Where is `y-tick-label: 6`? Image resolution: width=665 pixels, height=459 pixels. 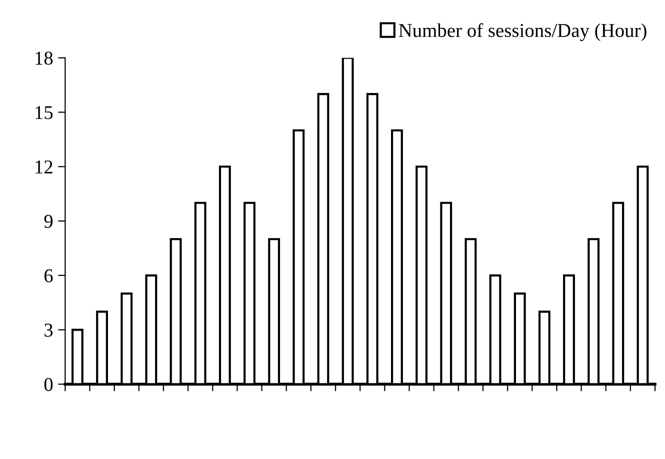
y-tick-label: 6 is located at coordinates (48, 275).